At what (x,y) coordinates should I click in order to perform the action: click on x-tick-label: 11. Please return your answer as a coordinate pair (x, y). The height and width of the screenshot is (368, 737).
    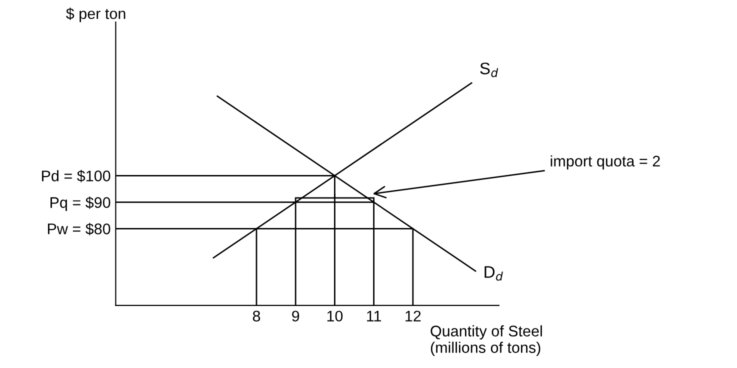
    Looking at the image, I should click on (374, 316).